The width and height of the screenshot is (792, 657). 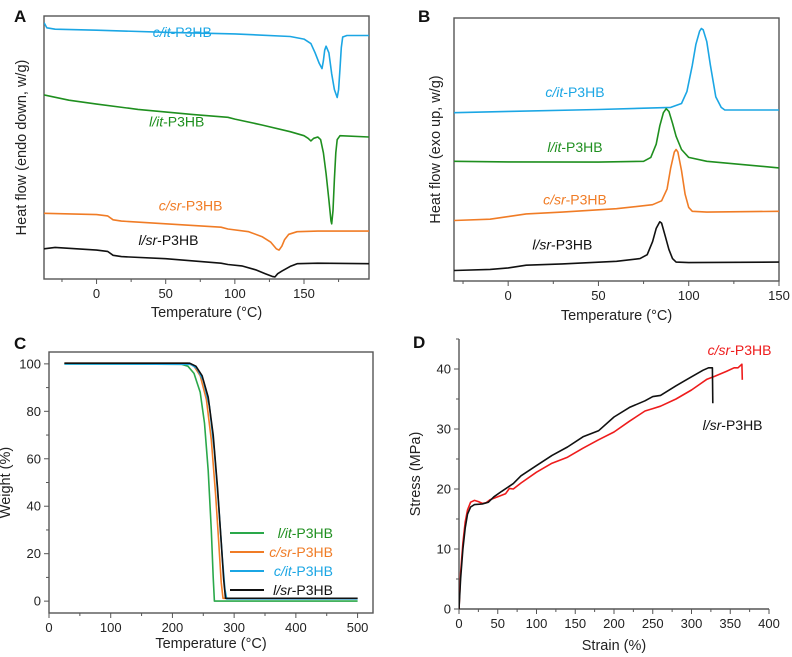 I want to click on legend-entry-l-sr: l/sr-P3HB, so click(x=303, y=590).